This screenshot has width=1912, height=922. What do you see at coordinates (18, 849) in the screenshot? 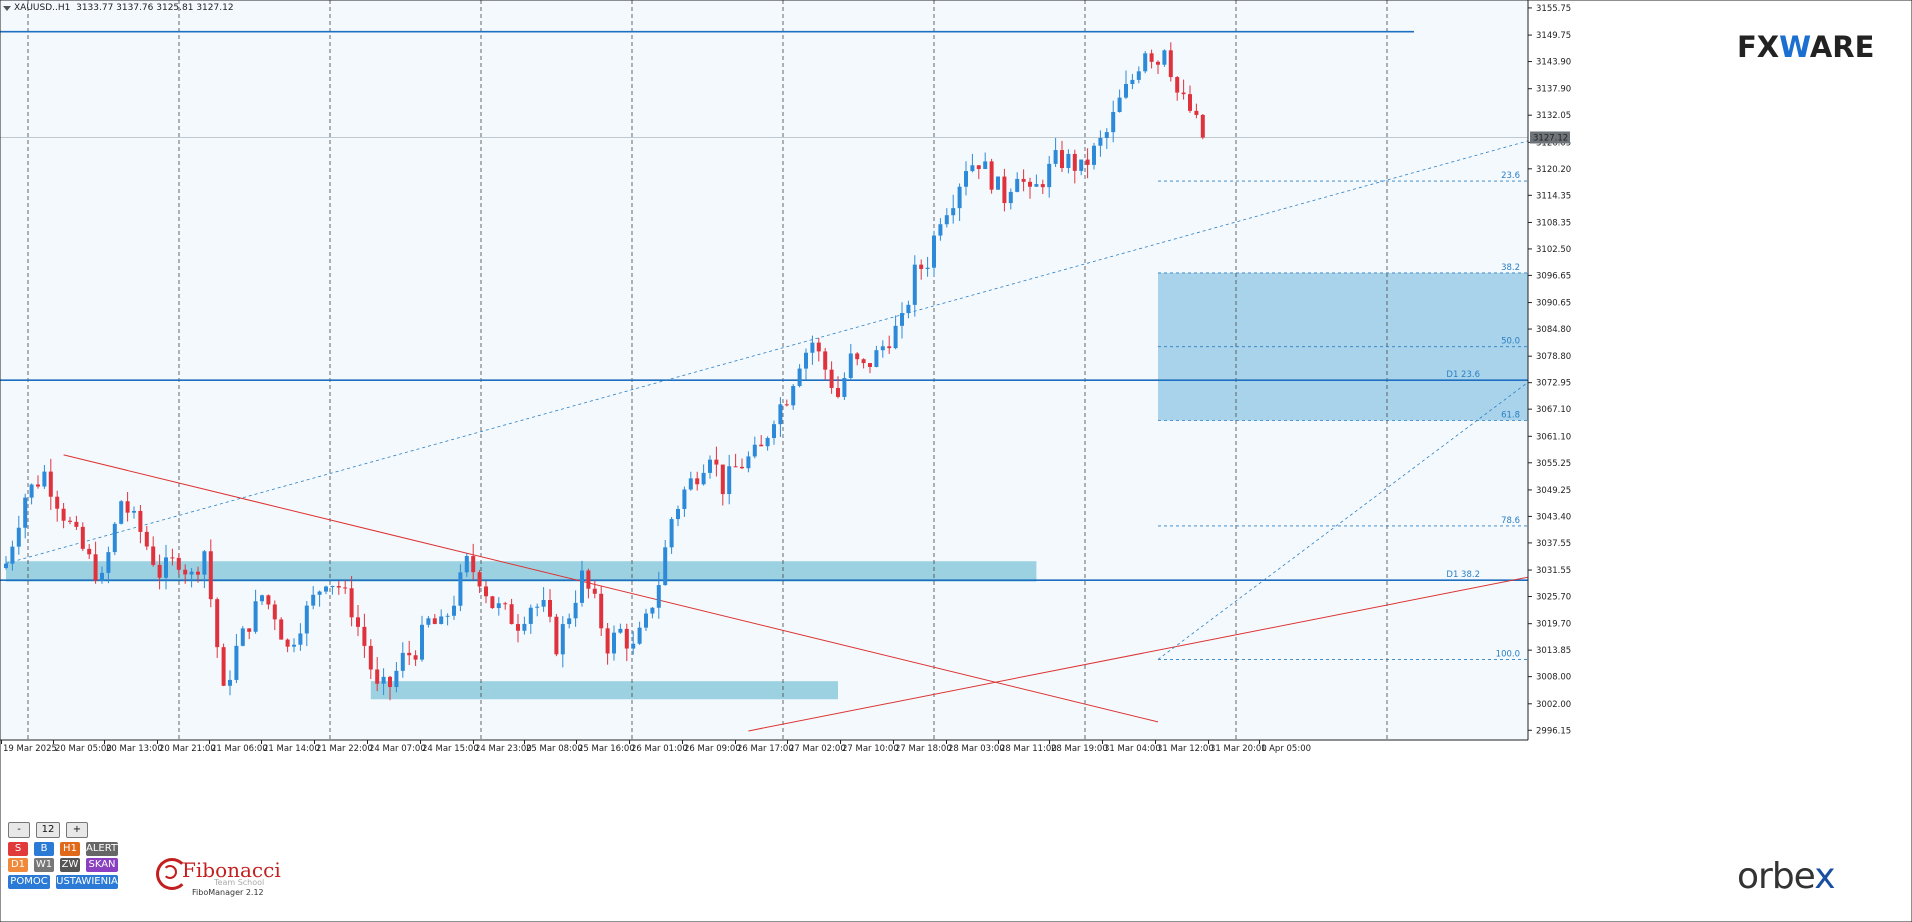
I see `fibo-button-s: S` at bounding box center [18, 849].